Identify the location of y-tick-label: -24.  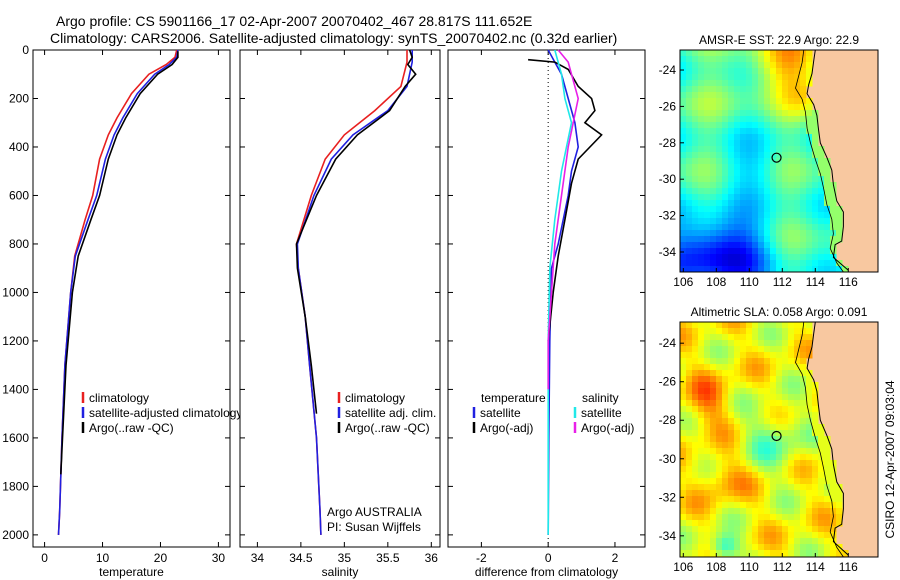
(668, 343).